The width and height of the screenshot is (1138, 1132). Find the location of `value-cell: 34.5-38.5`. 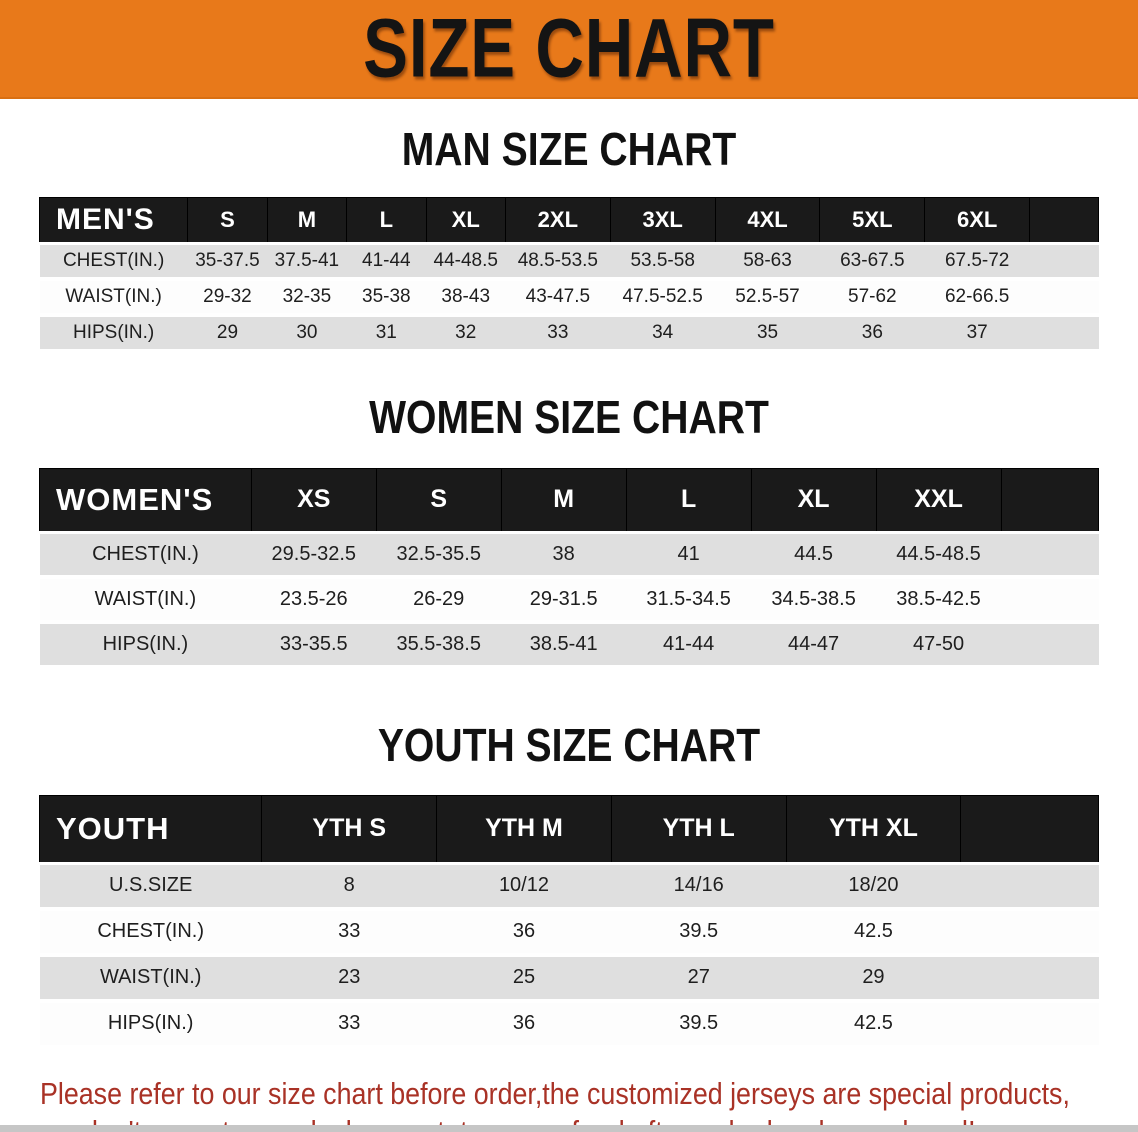

value-cell: 34.5-38.5 is located at coordinates (814, 600).